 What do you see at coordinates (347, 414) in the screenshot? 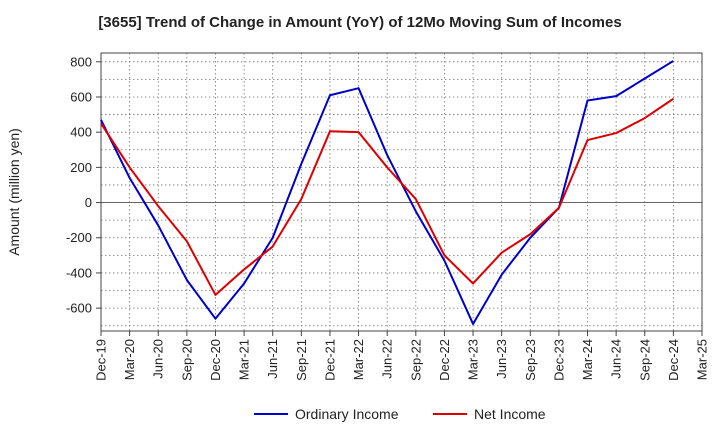
I see `legend-label: Ordinary Income` at bounding box center [347, 414].